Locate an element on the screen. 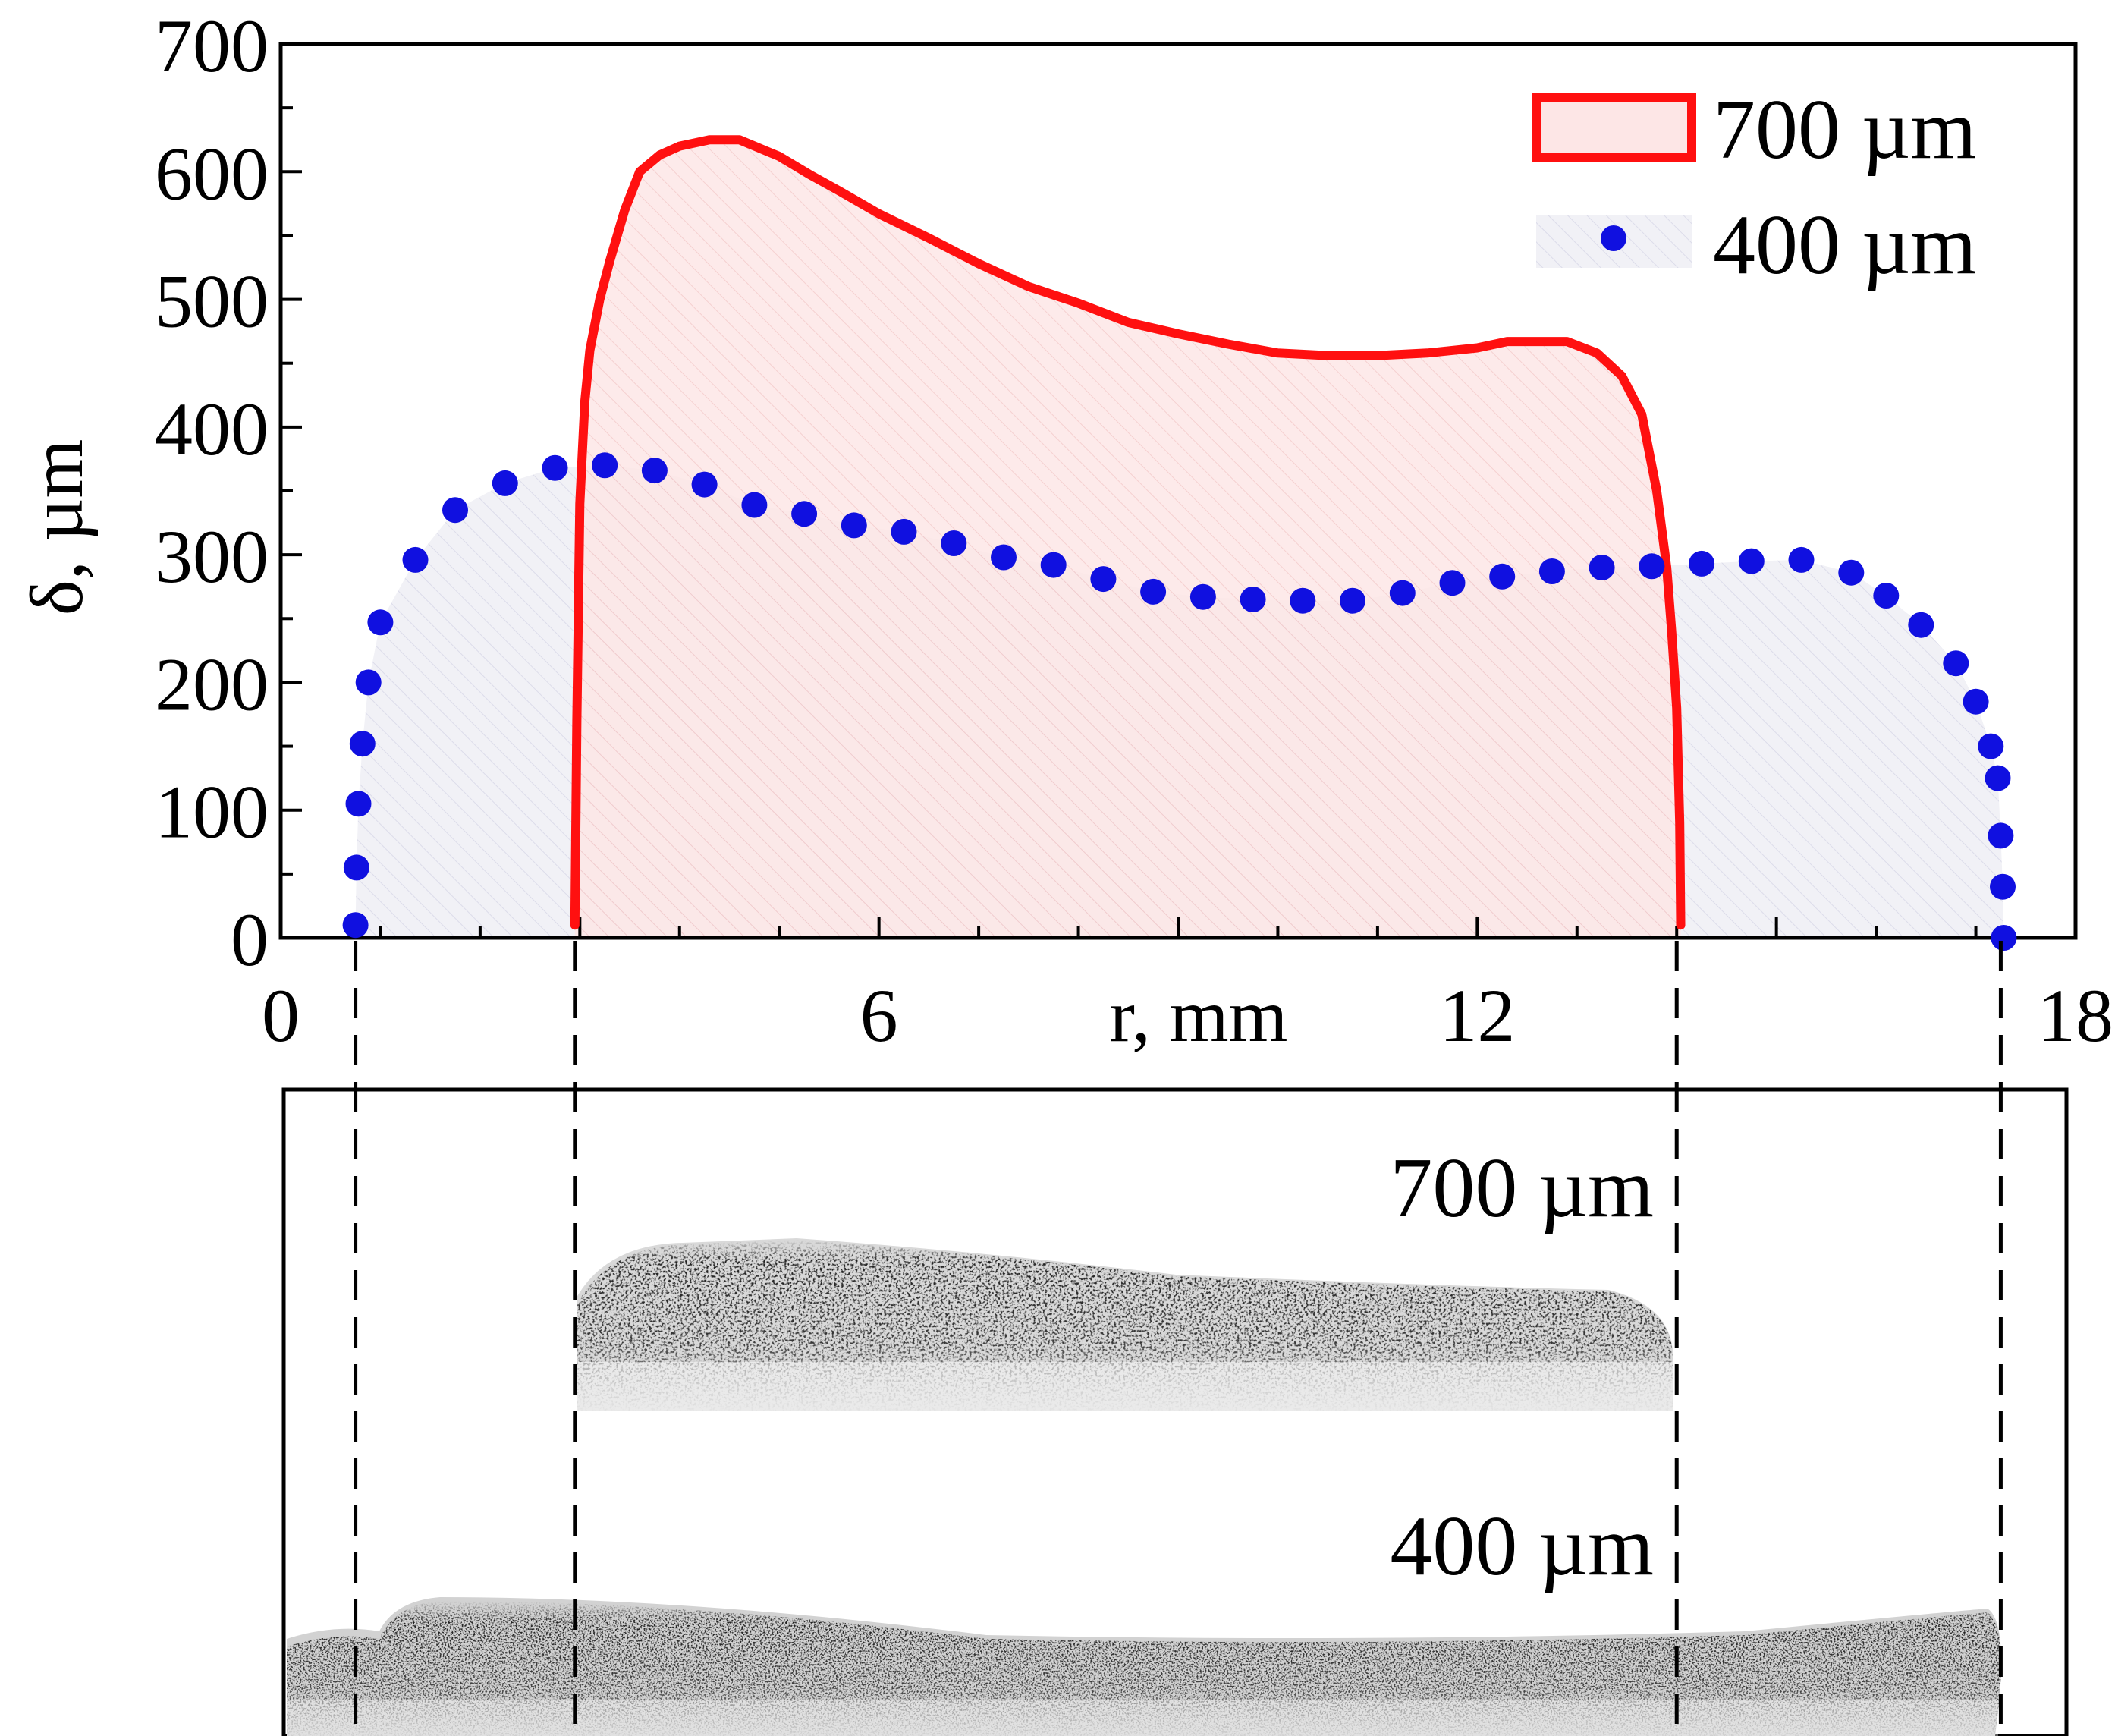  photo-400um-crosssection is located at coordinates (1144, 1666).